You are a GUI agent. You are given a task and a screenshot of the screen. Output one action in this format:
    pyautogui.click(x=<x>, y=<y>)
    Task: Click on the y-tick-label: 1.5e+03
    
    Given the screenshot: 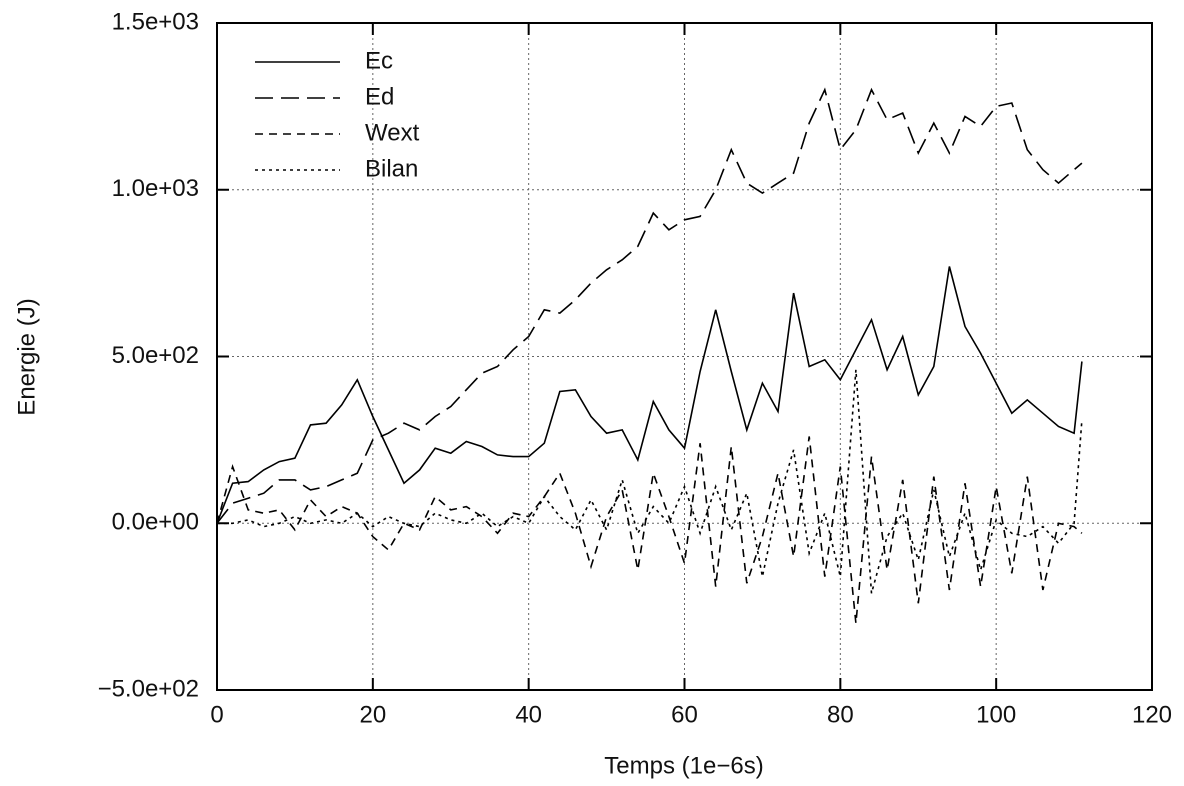 What is the action you would take?
    pyautogui.click(x=155, y=21)
    